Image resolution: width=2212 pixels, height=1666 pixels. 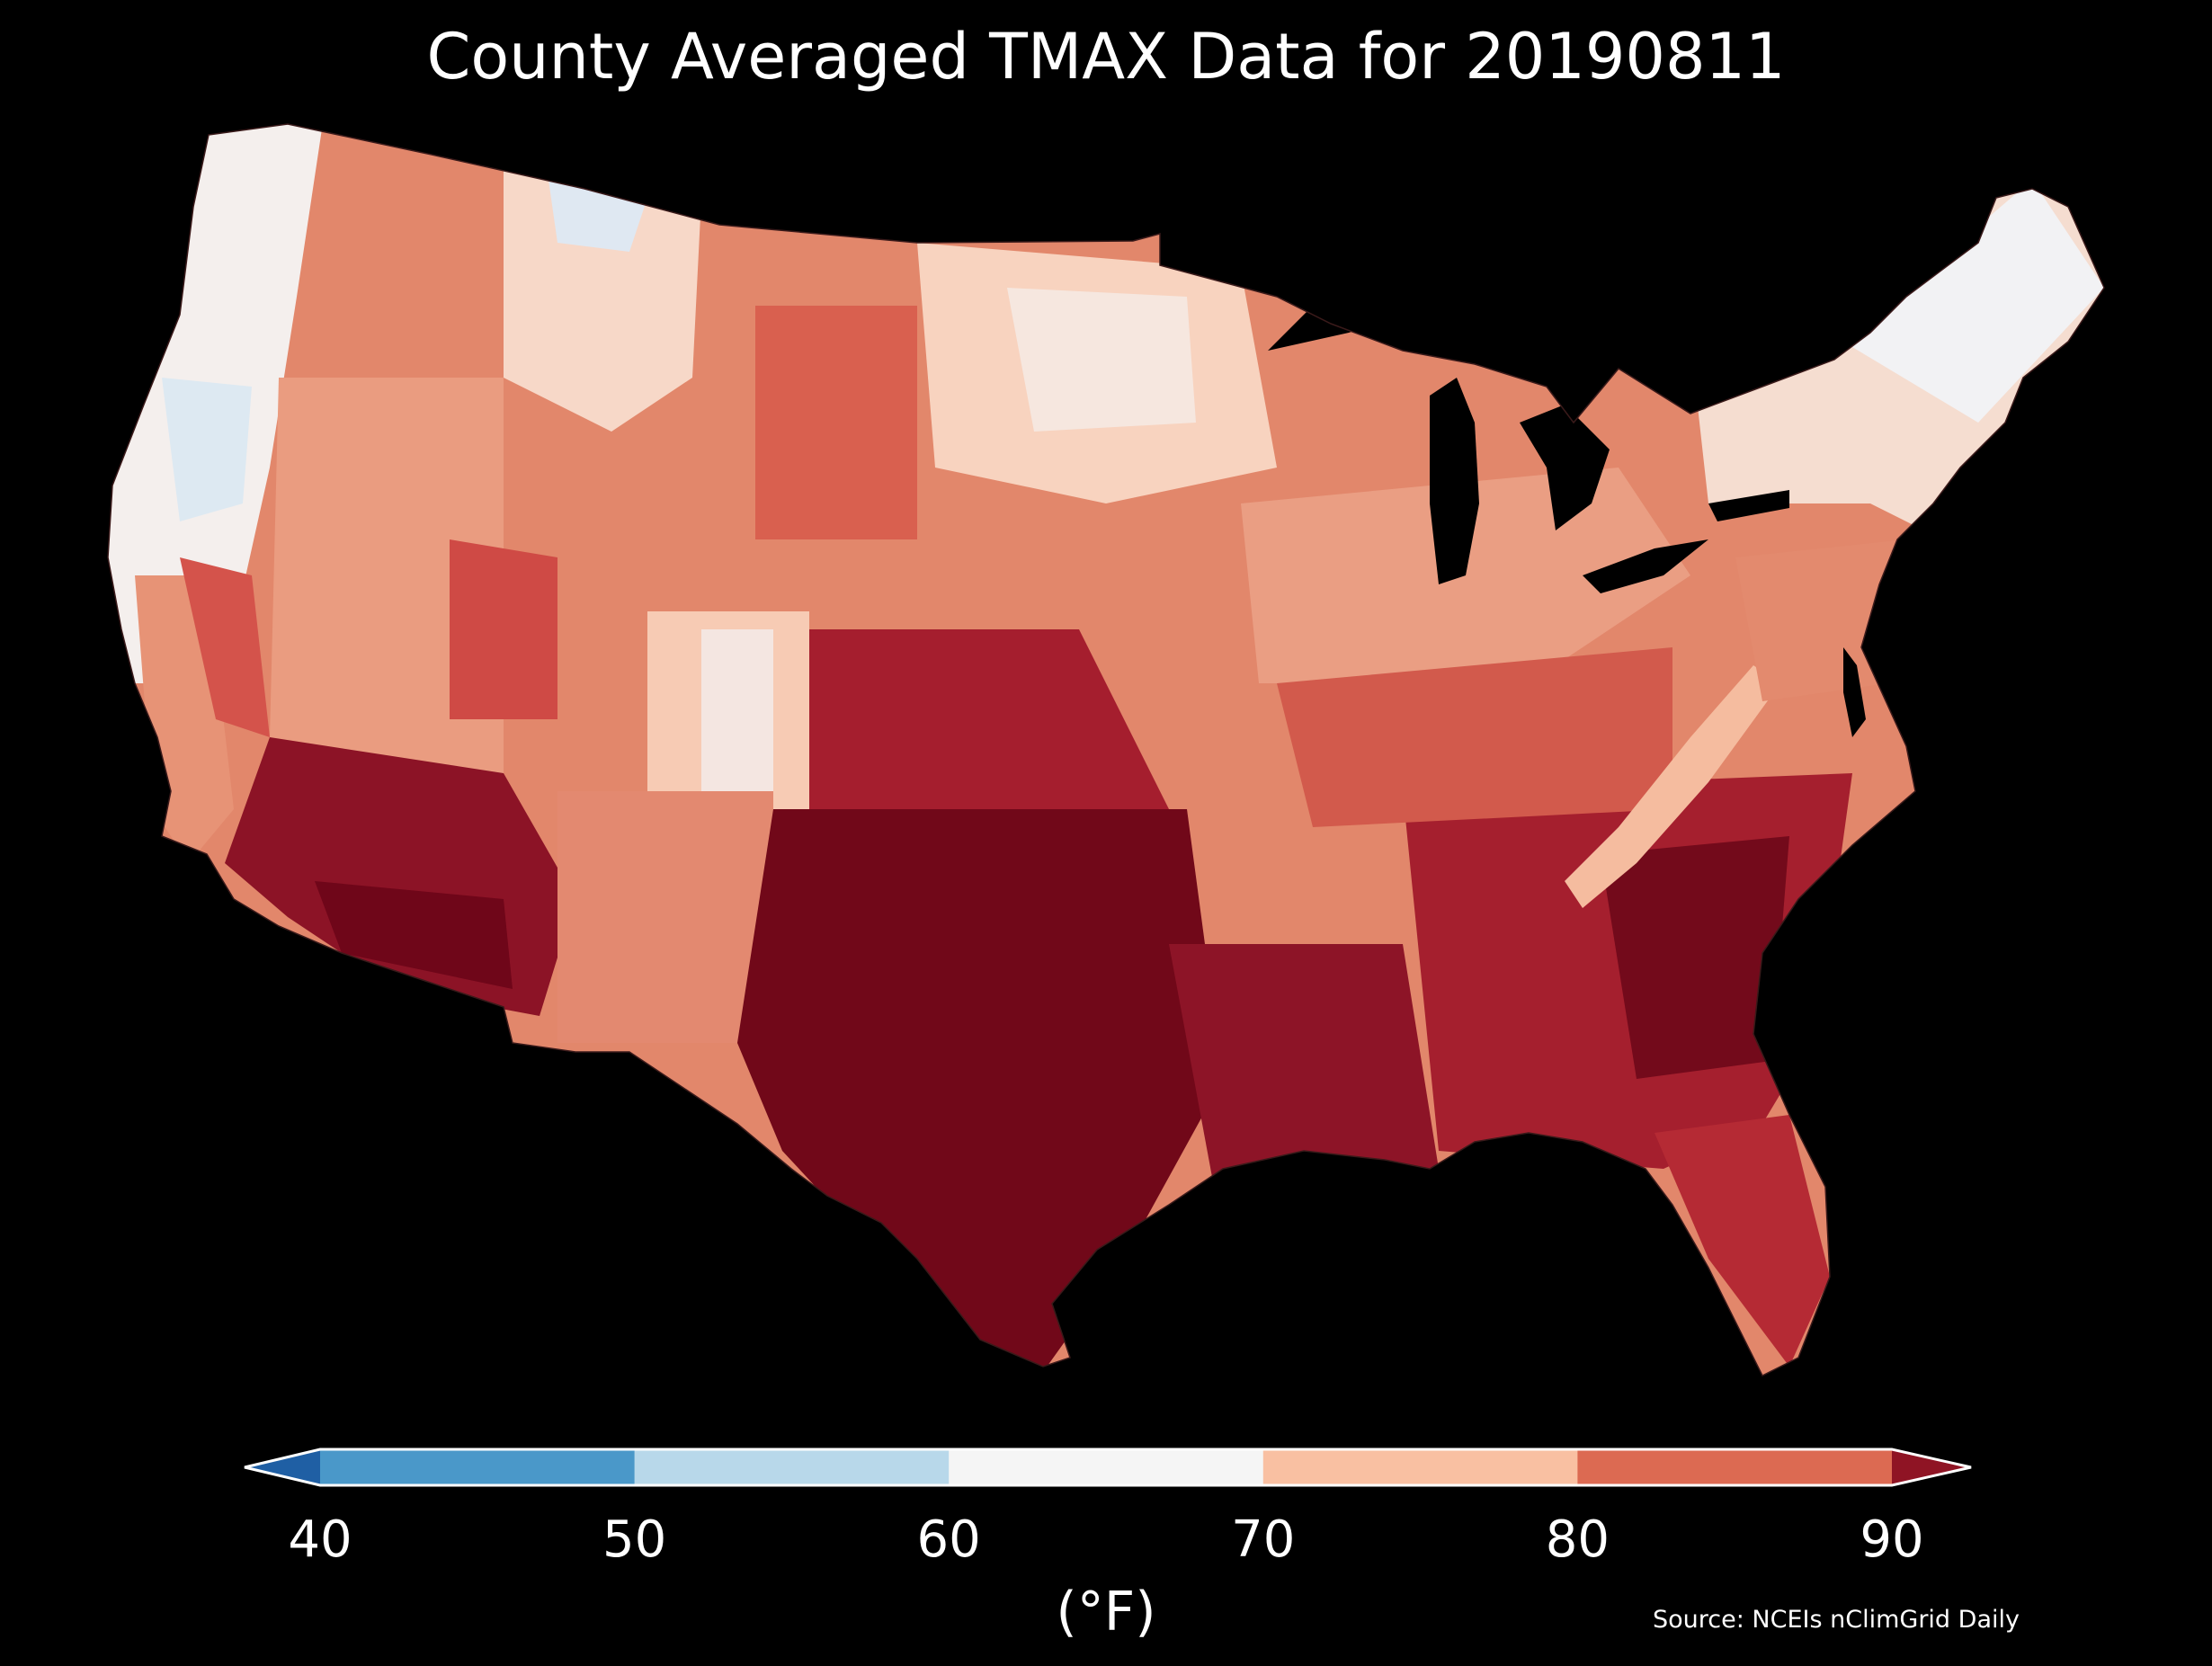 I want to click on colorbar-tick-label: 50, so click(x=634, y=1540).